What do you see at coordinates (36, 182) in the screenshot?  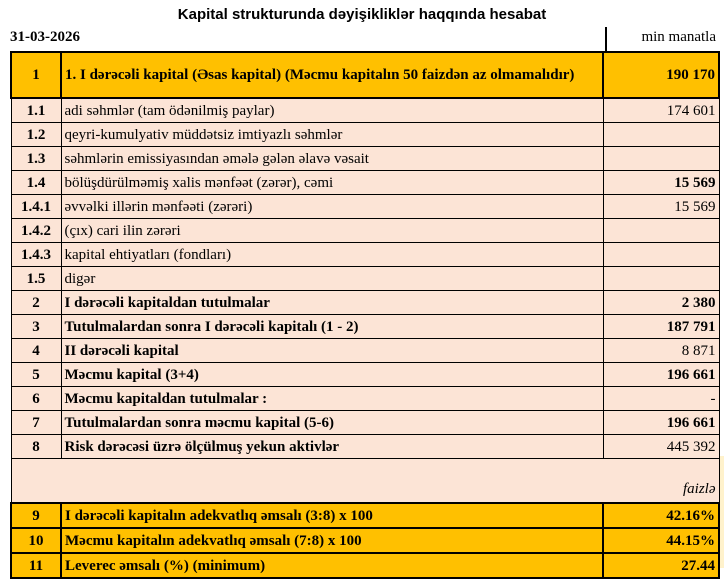 I see `row-number: 1.4` at bounding box center [36, 182].